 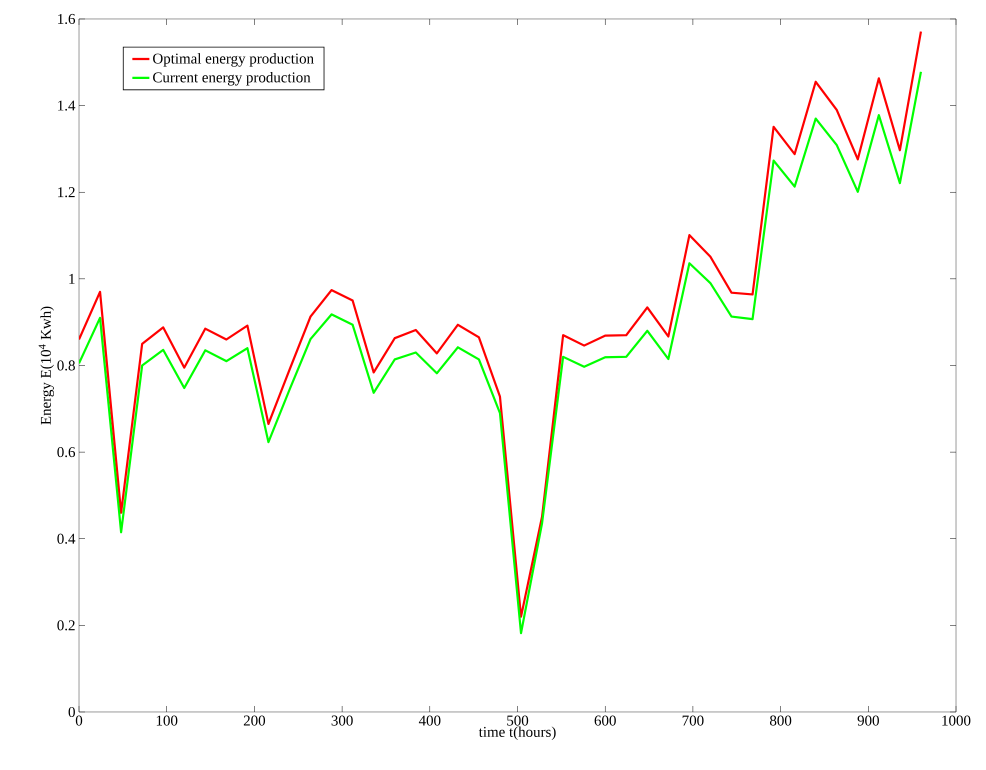 I want to click on x-tick-label: 300, so click(x=342, y=721).